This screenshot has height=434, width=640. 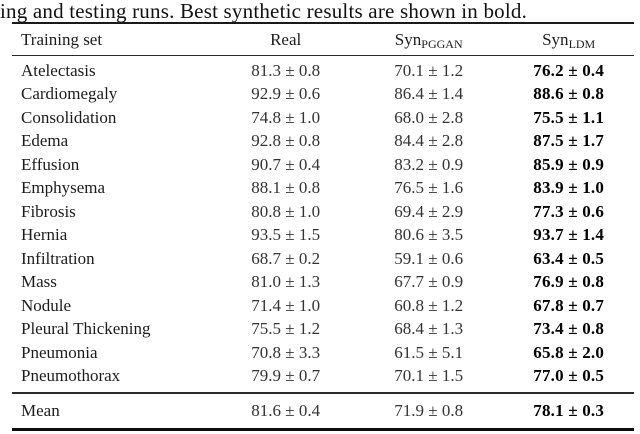 What do you see at coordinates (429, 410) in the screenshot?
I see `mean-syn-pggan-value: 71.9 ± 0.8` at bounding box center [429, 410].